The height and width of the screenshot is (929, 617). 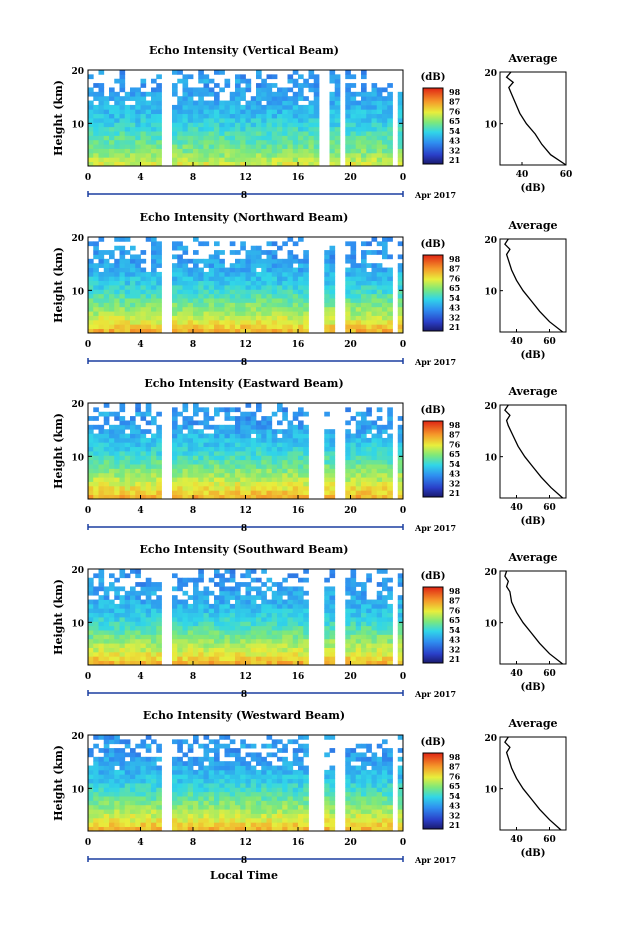 What do you see at coordinates (454, 454) in the screenshot?
I see `colorbar-tick-label: 65` at bounding box center [454, 454].